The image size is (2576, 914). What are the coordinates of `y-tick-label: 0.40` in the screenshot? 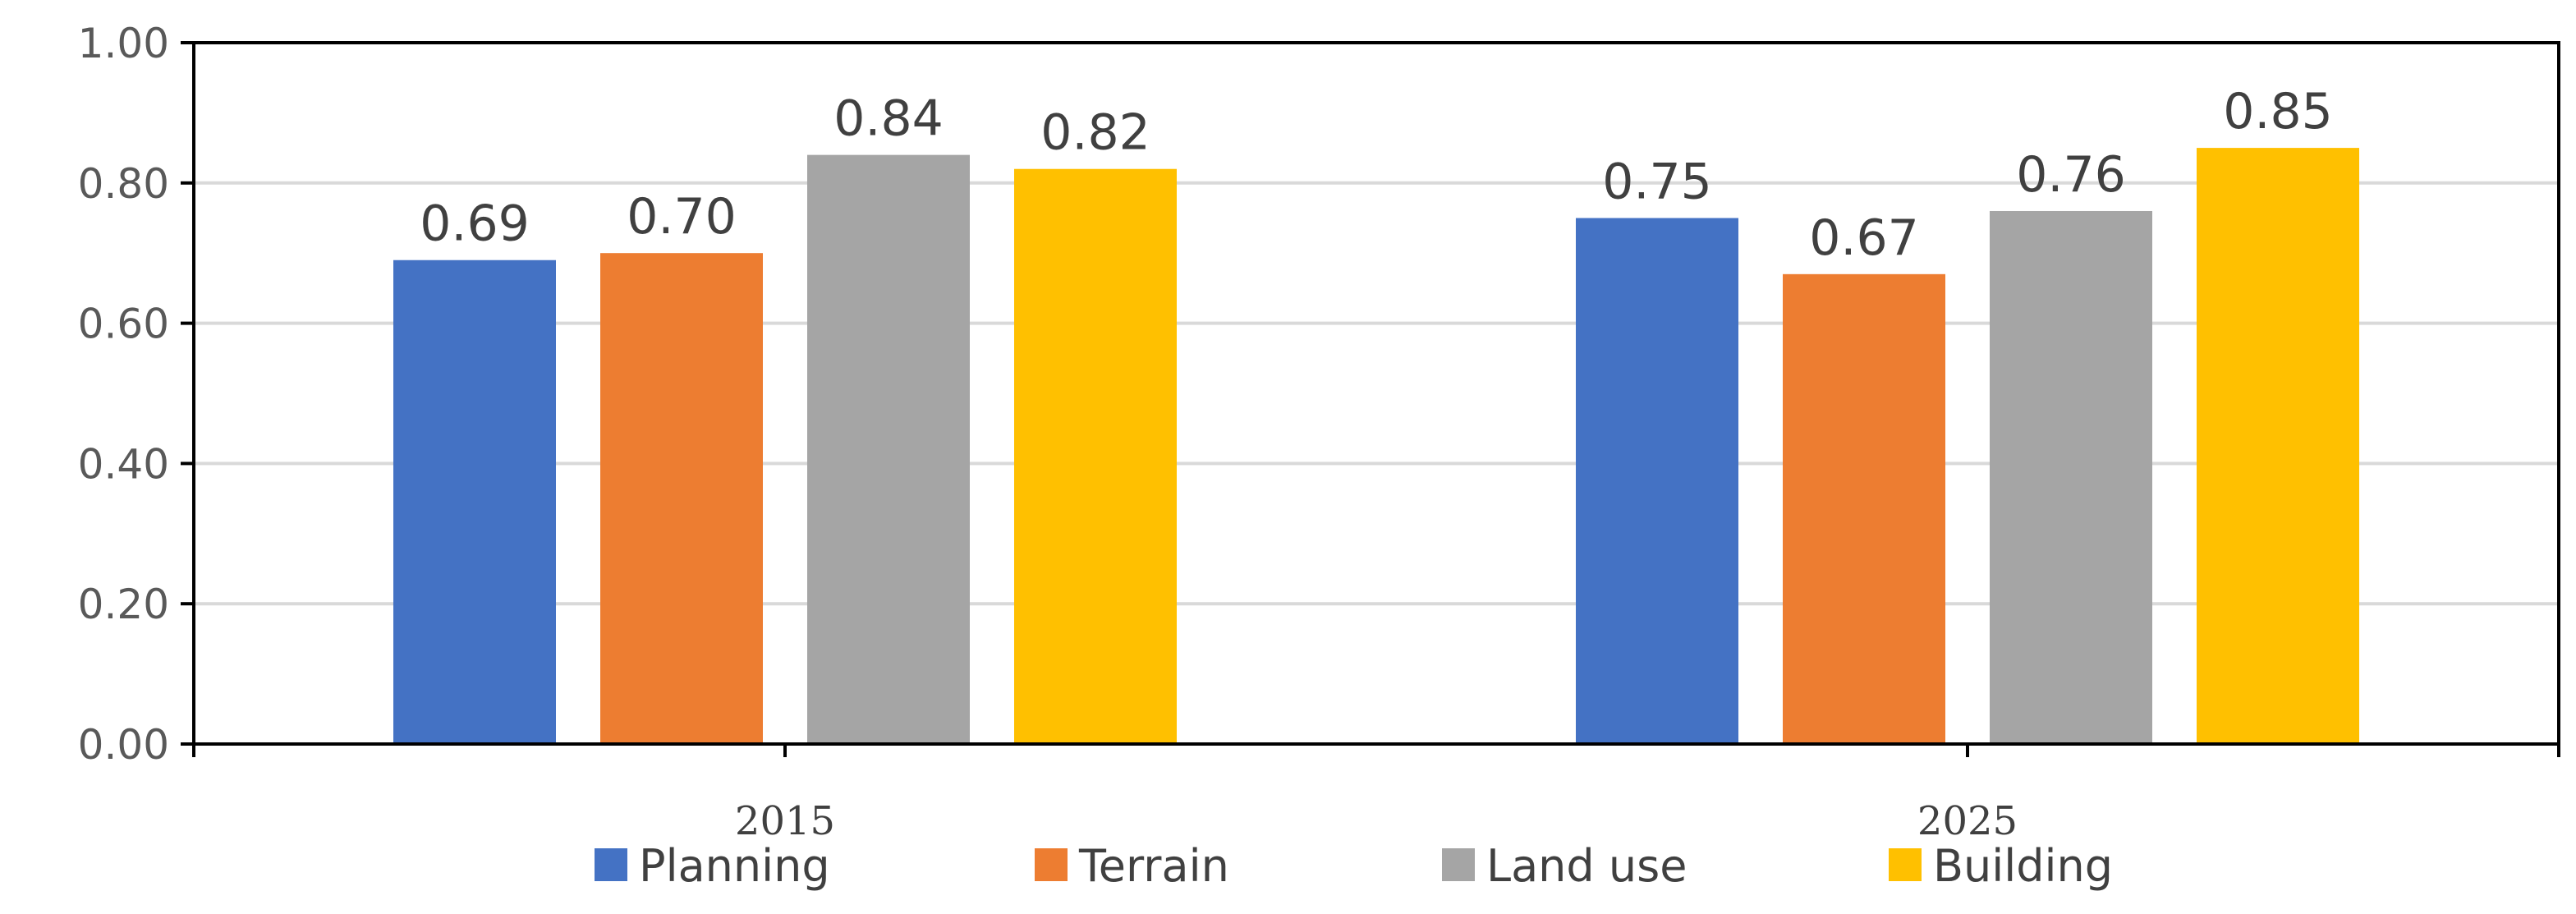 It's located at (123, 464).